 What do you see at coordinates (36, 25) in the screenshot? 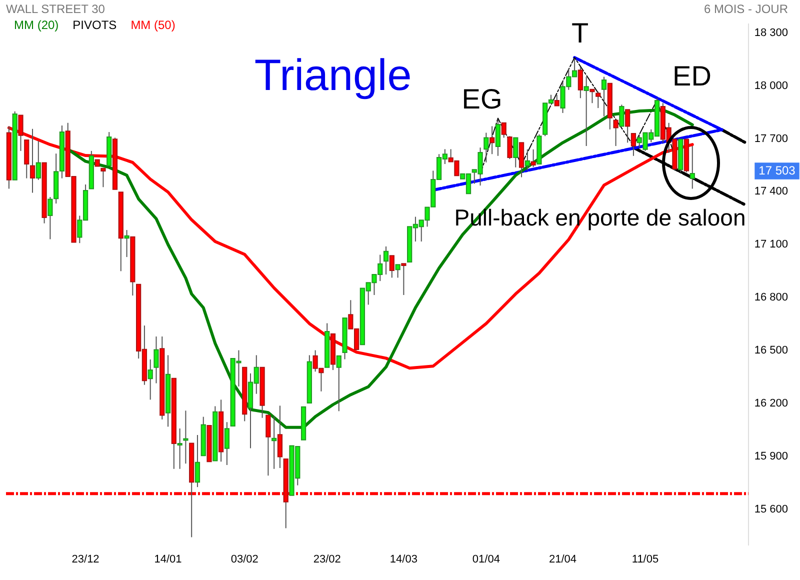
I see `text: MM (20)` at bounding box center [36, 25].